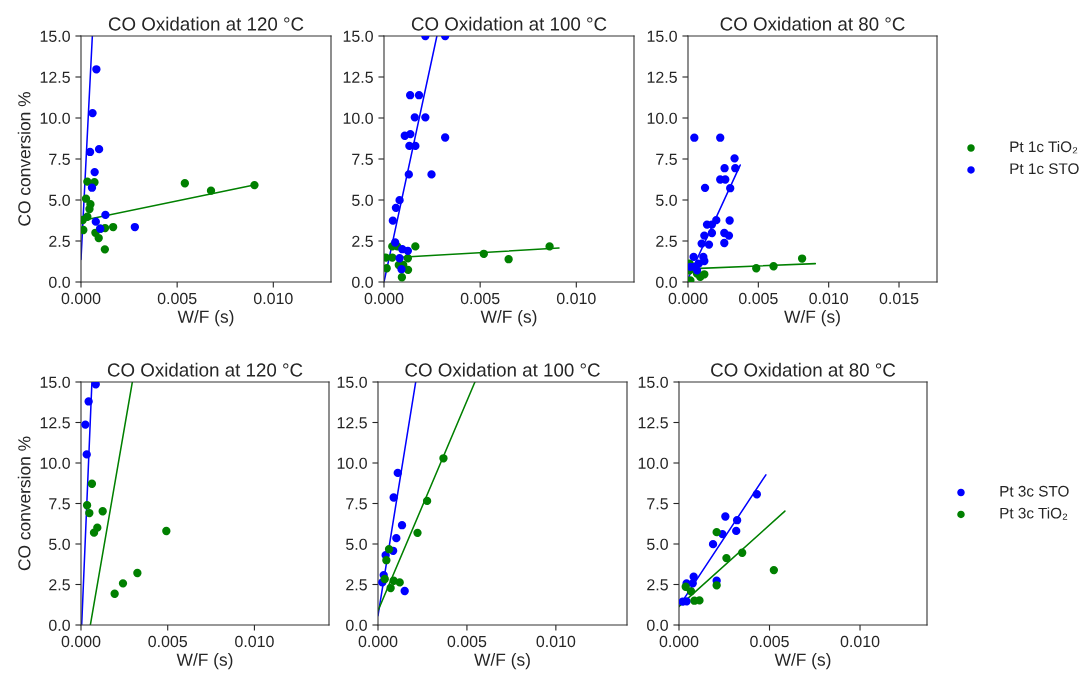 This screenshot has width=1090, height=677. What do you see at coordinates (899, 298) in the screenshot?
I see `x-tick-label: 0.015` at bounding box center [899, 298].